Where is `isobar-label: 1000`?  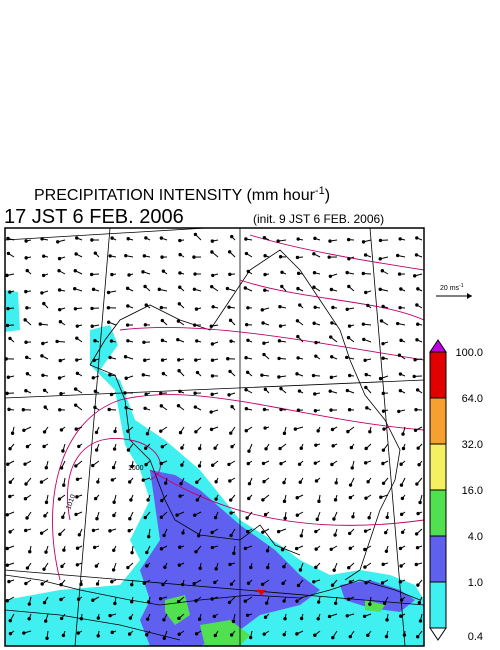 isobar-label: 1000 is located at coordinates (136, 468).